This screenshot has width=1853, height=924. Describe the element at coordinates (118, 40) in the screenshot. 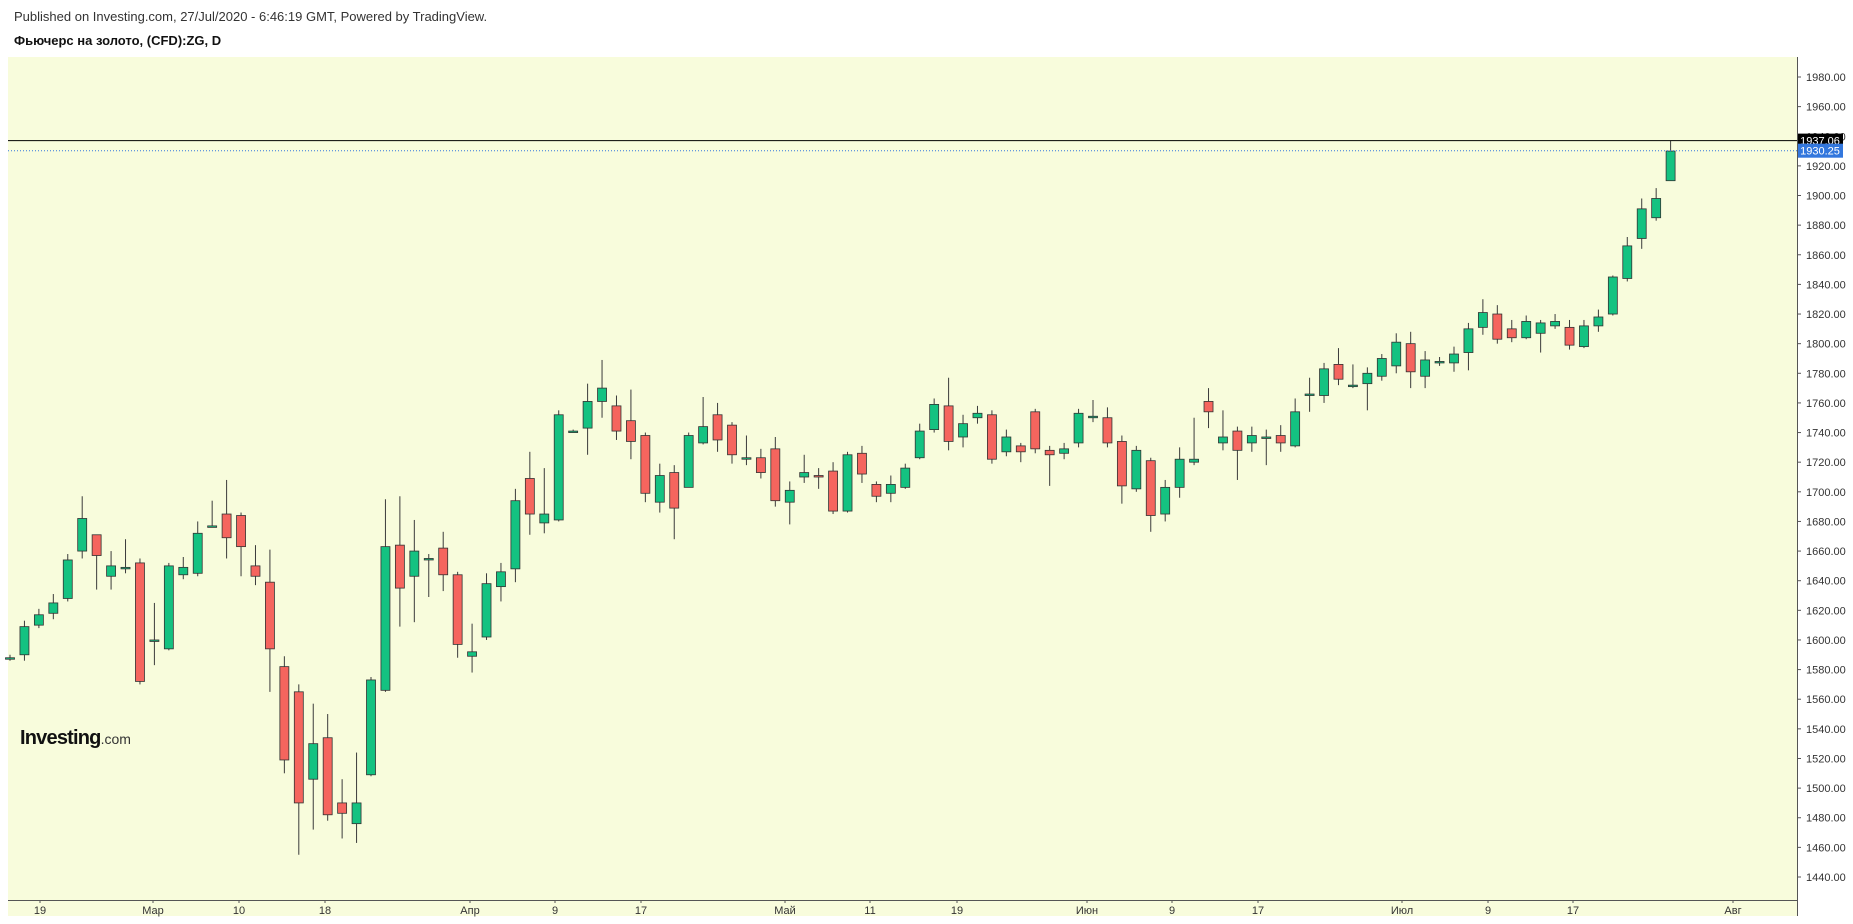

I see `chart-symbol-title: Фьючерс на золото, (CFD):ZG, D` at that location.